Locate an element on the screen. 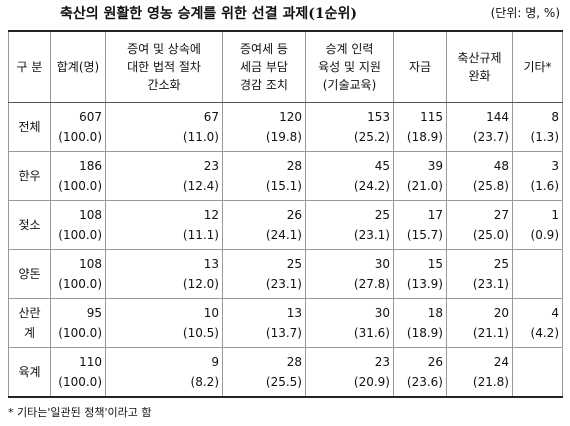  percent: (24.2) is located at coordinates (371, 186).